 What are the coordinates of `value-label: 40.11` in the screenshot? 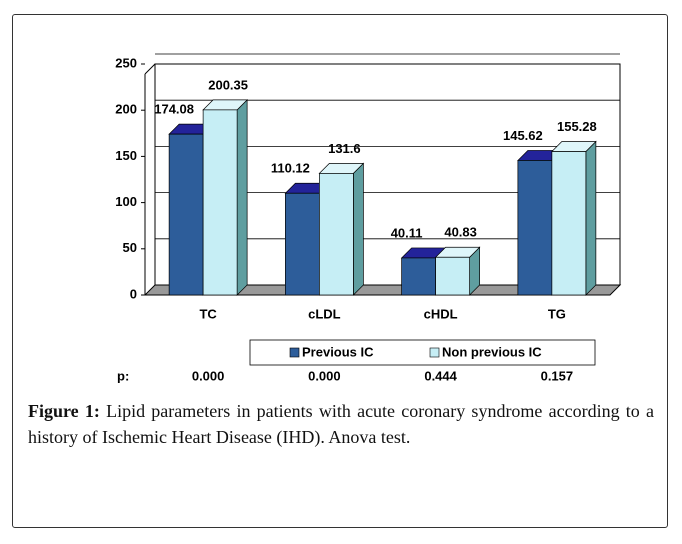 It's located at (407, 232).